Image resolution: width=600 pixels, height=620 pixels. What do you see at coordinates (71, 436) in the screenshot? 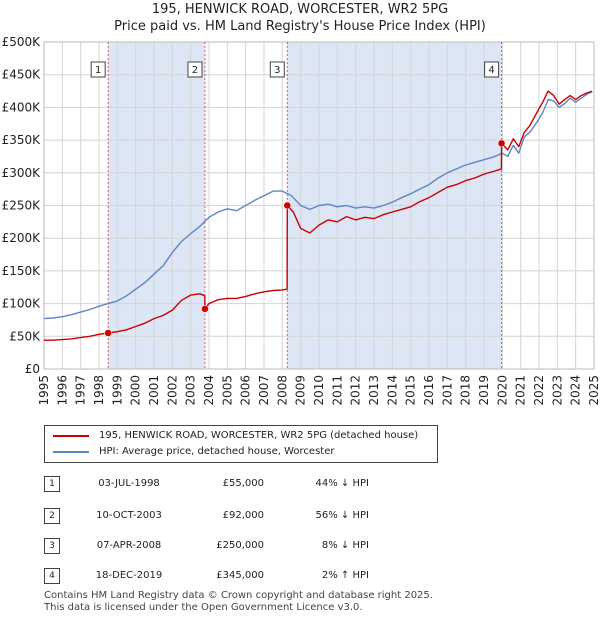
I see `legend-swatch-property` at bounding box center [71, 436].